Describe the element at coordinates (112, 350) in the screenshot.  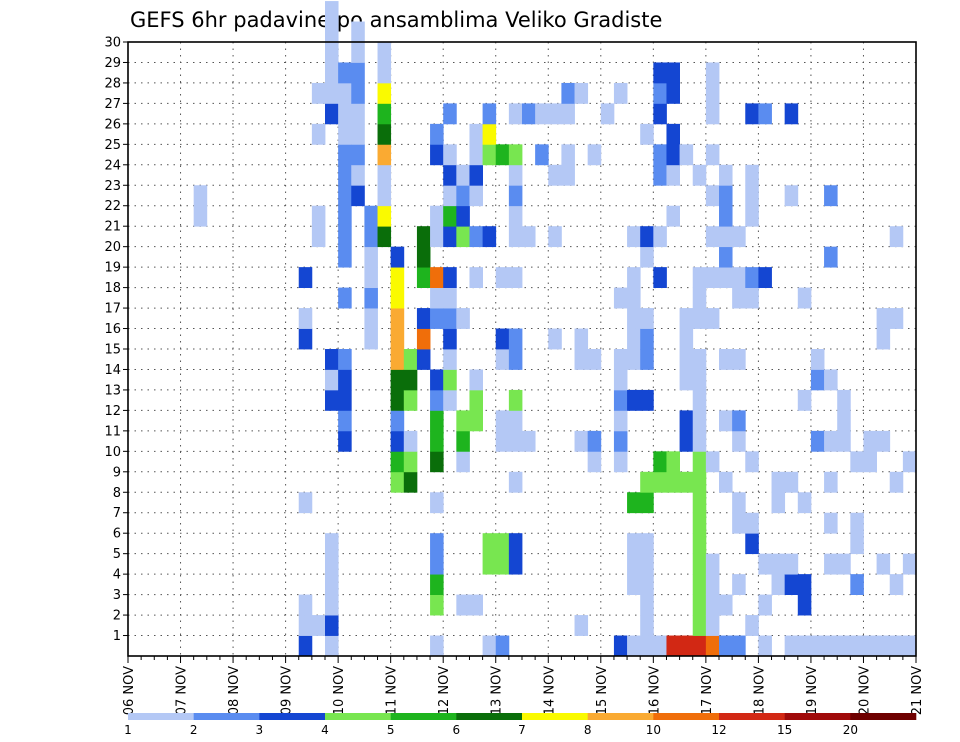
I see `y-tick-label: 15` at that location.